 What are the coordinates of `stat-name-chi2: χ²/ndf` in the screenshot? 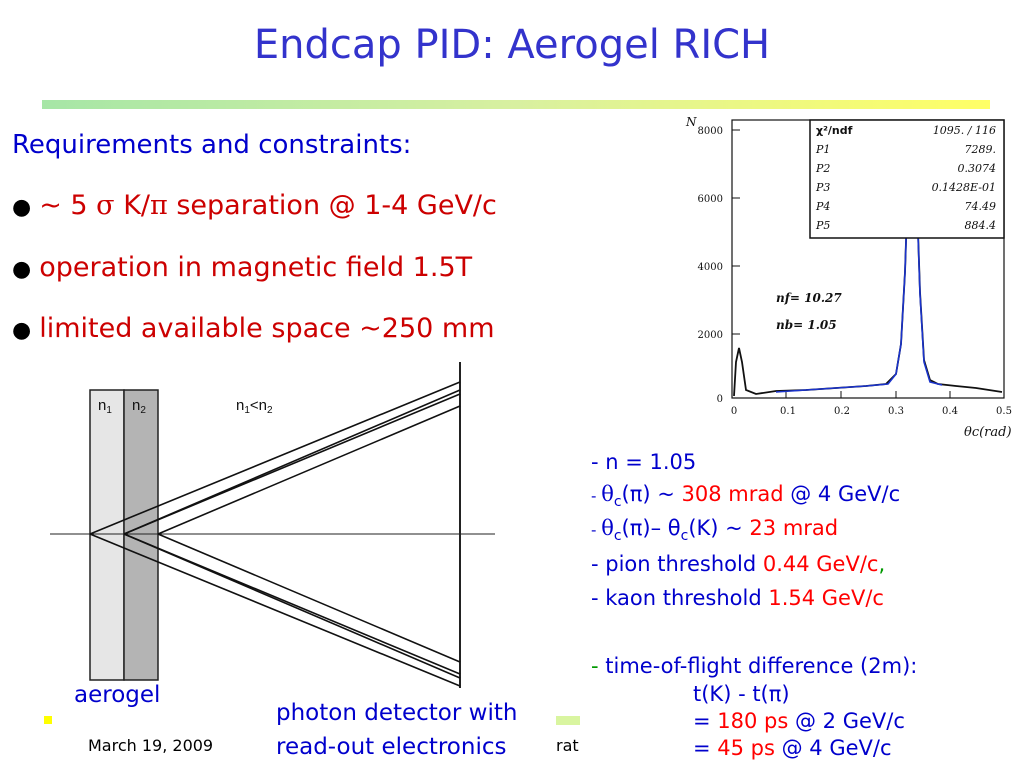 It's located at (834, 130).